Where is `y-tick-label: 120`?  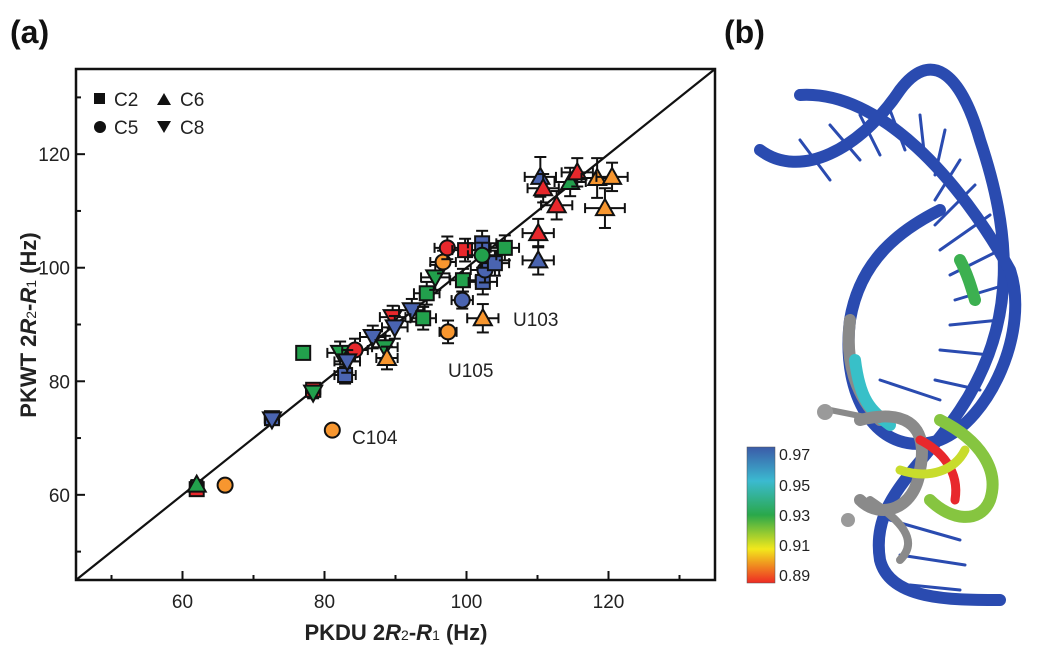
y-tick-label: 120 is located at coordinates (54, 155).